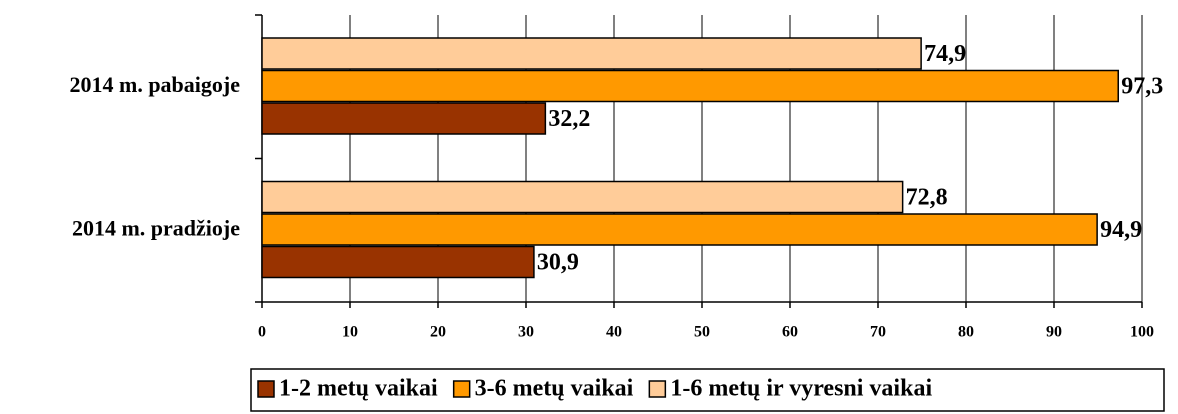  What do you see at coordinates (927, 198) in the screenshot?
I see `data-label: 72,8` at bounding box center [927, 198].